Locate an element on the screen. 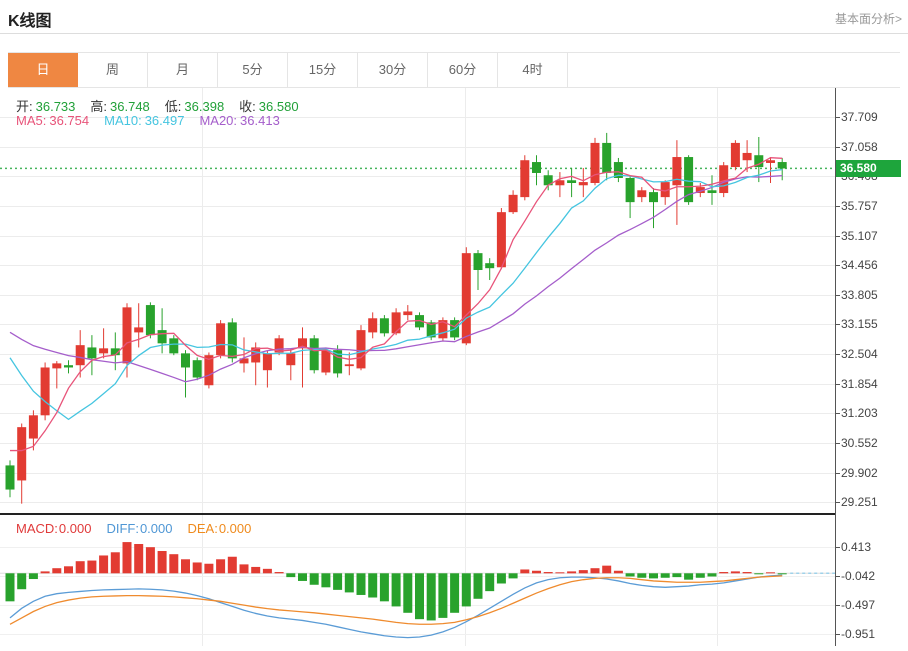 The width and height of the screenshot is (908, 651). tab-月: 月 is located at coordinates (183, 70).